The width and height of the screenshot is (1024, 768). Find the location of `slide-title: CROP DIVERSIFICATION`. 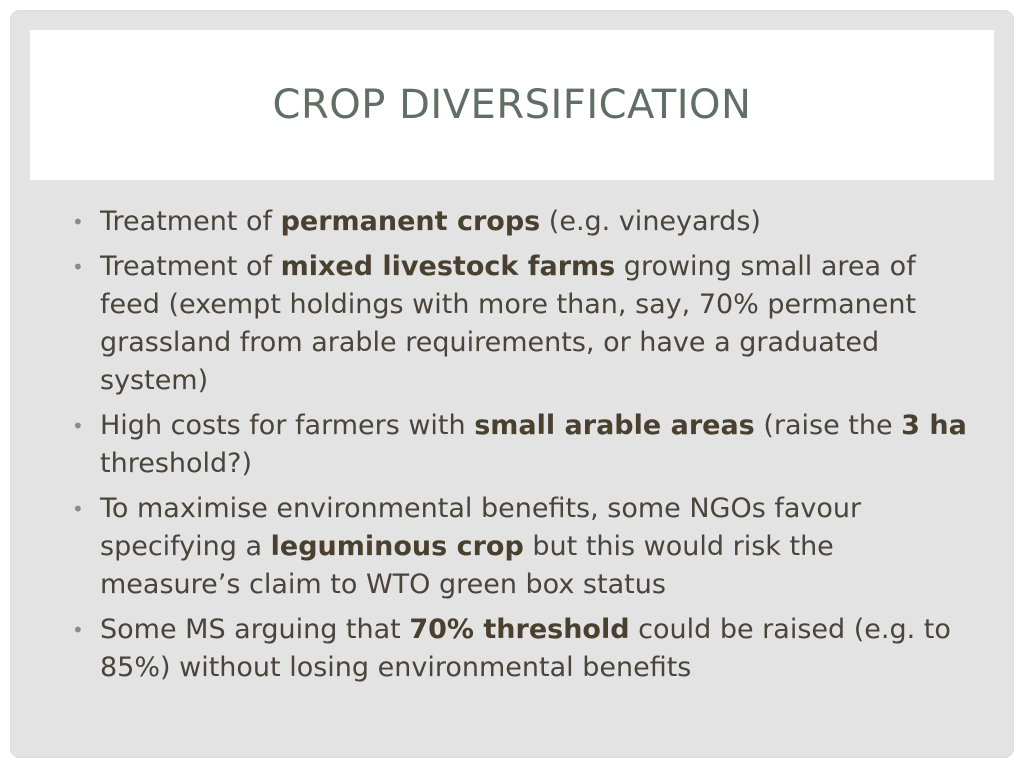

slide-title: CROP DIVERSIFICATION is located at coordinates (512, 105).